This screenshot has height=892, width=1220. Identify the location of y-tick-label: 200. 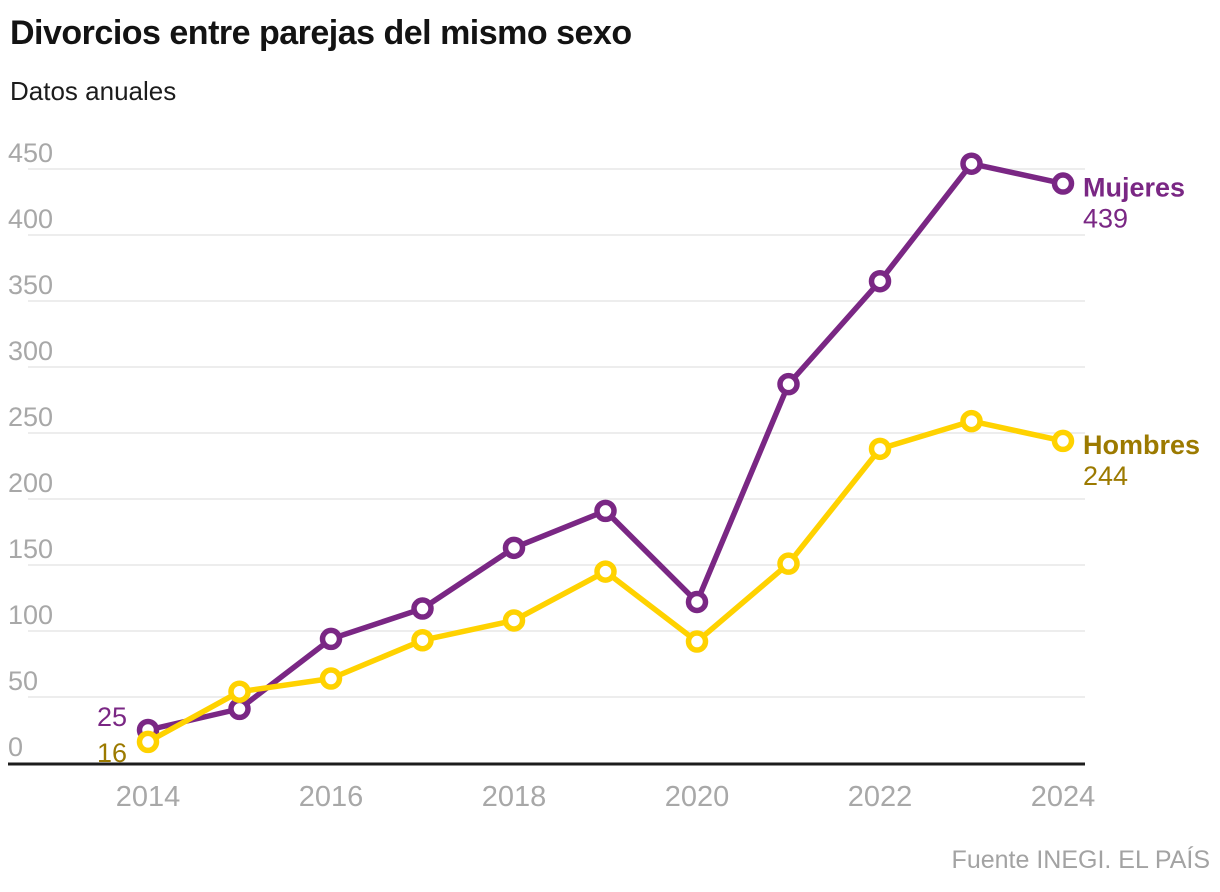
(30, 483).